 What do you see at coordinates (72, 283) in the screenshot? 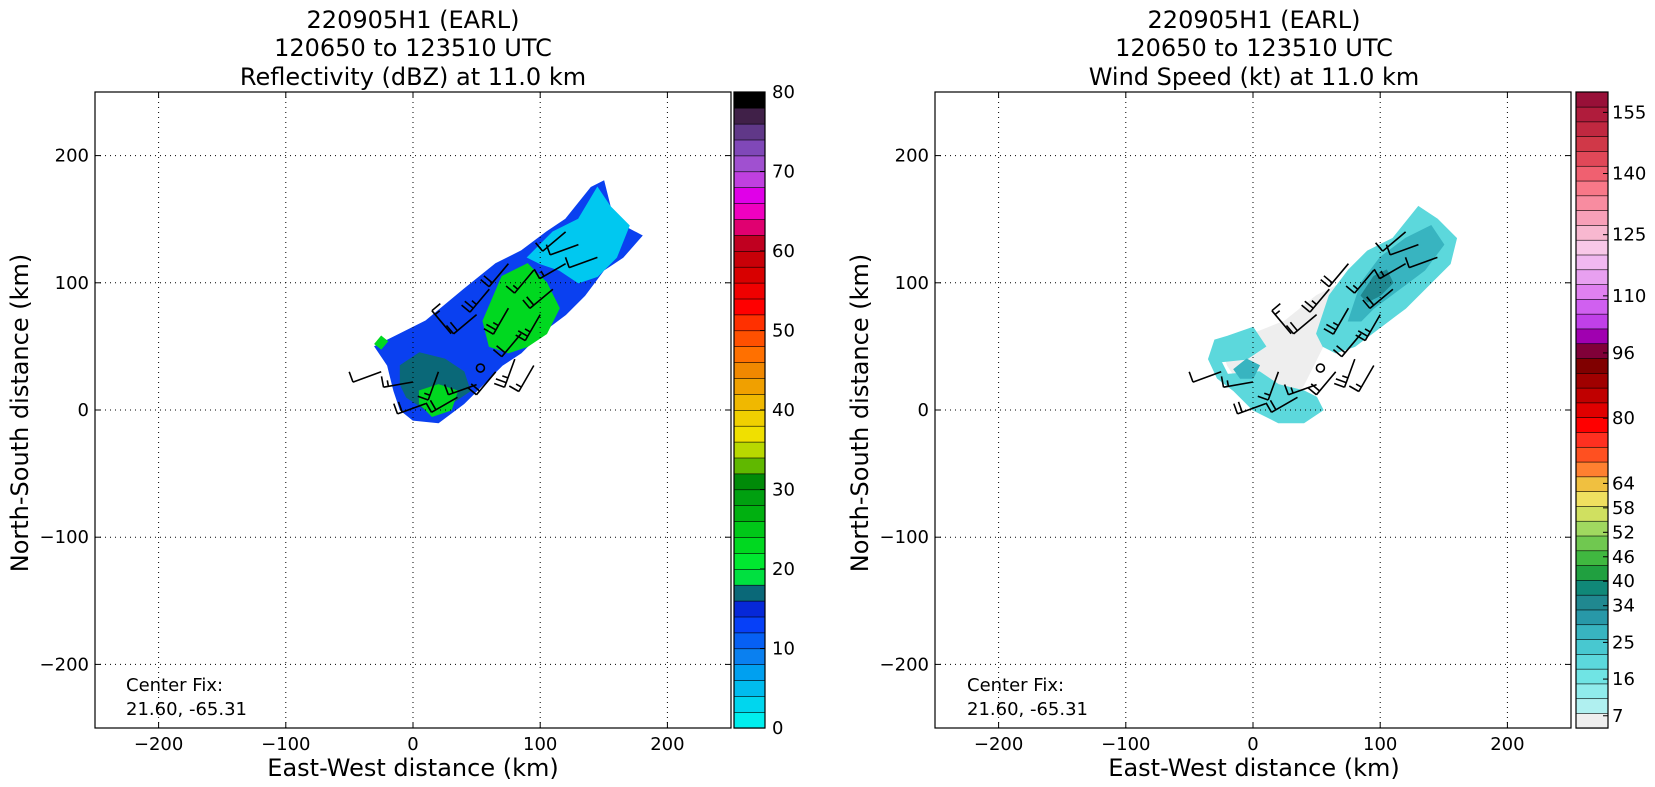
I see `left-y-tick-label: 100` at bounding box center [72, 283].